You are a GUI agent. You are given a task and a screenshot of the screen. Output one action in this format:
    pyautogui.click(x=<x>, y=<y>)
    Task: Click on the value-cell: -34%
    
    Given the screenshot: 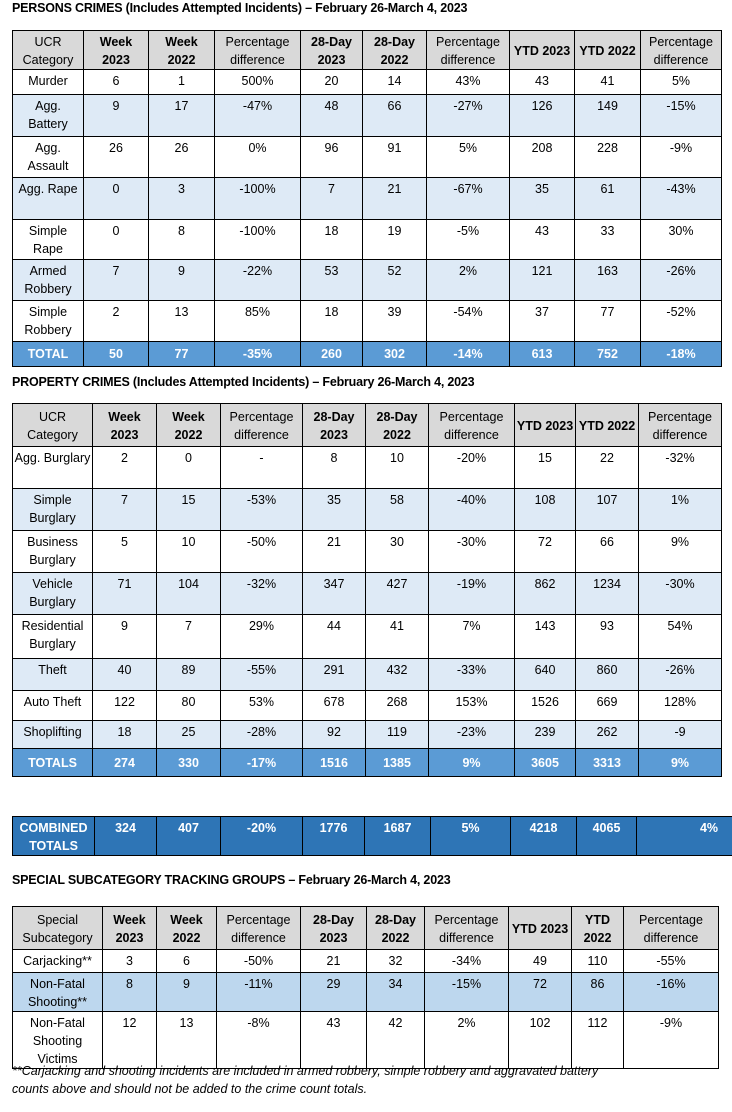 What is the action you would take?
    pyautogui.click(x=466, y=961)
    